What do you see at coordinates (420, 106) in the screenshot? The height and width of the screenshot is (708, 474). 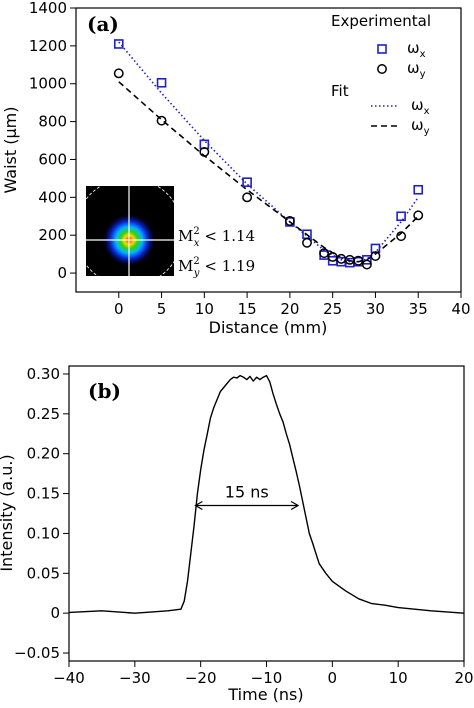 I see `legend-label-wx-fit: ωx` at bounding box center [420, 106].